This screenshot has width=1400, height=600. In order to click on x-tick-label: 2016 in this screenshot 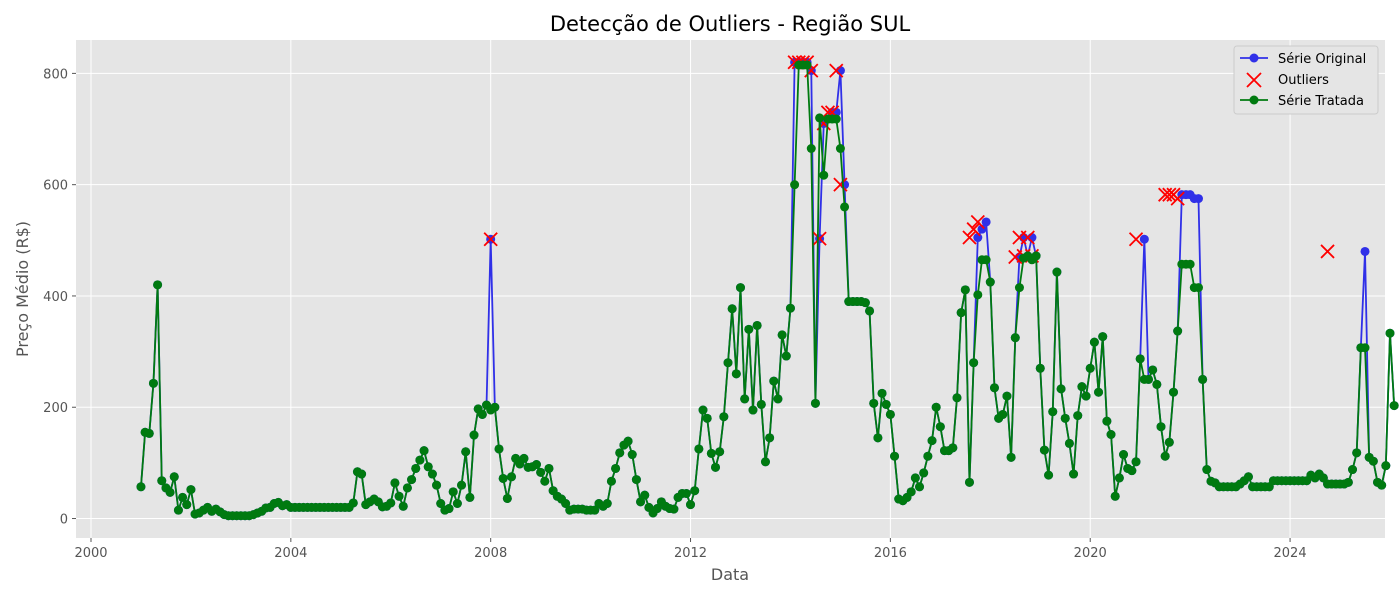, I will do `click(890, 553)`.